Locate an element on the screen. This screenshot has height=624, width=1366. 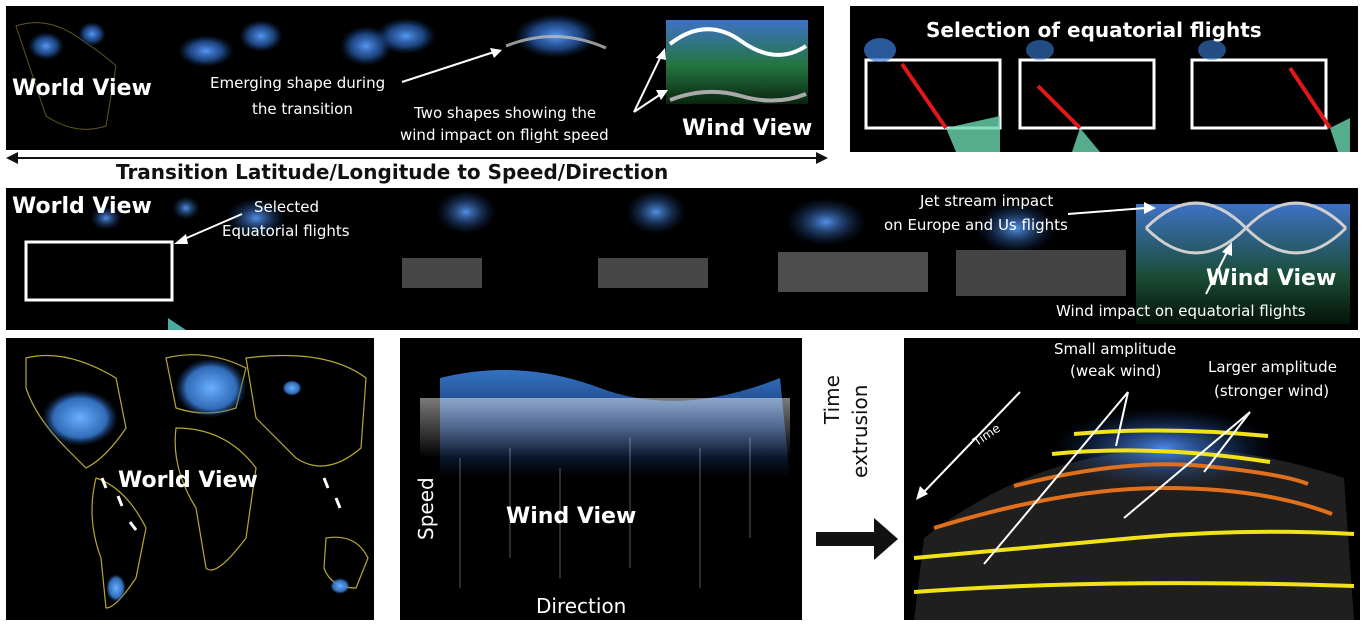
arrow-wind-impact is located at coordinates (1217, 272).